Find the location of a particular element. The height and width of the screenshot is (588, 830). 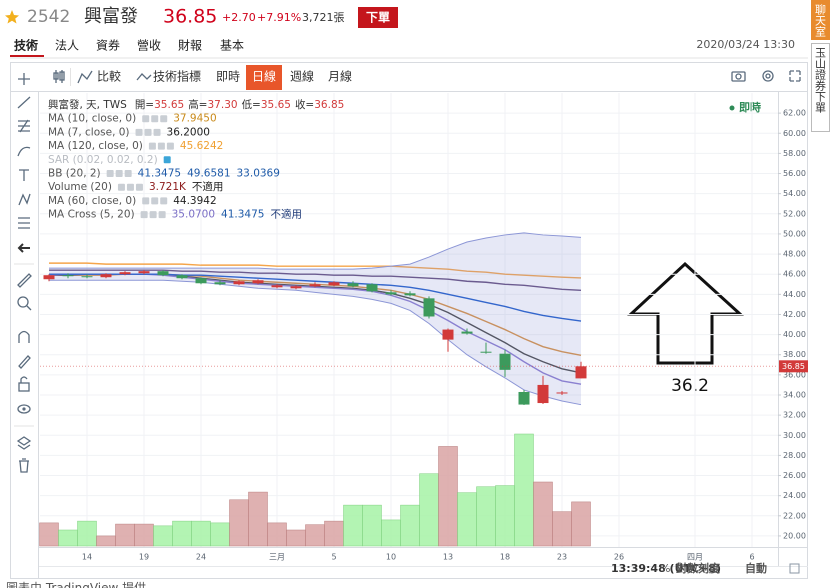

indicator-value: 36.2000 is located at coordinates (188, 132).